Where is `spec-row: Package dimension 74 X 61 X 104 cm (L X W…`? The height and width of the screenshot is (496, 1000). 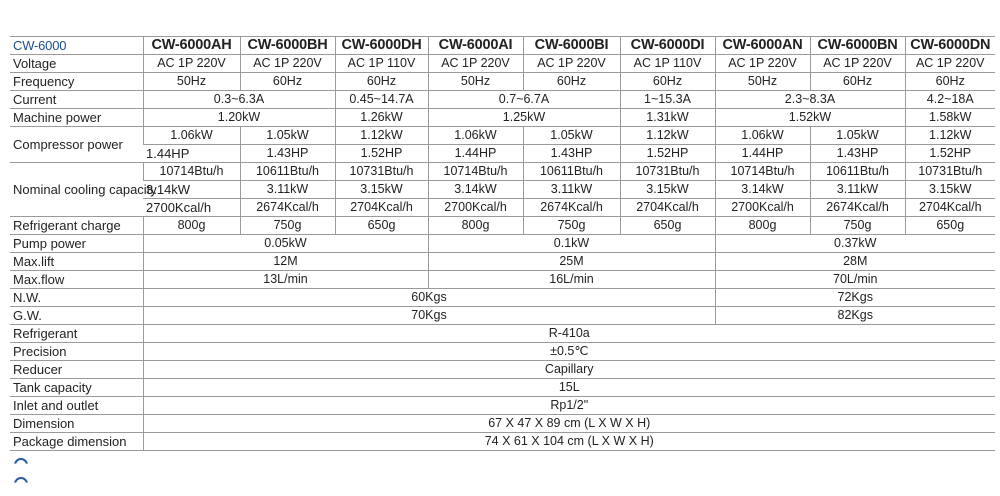 spec-row: Package dimension 74 X 61 X 104 cm (L X W… is located at coordinates (502, 441).